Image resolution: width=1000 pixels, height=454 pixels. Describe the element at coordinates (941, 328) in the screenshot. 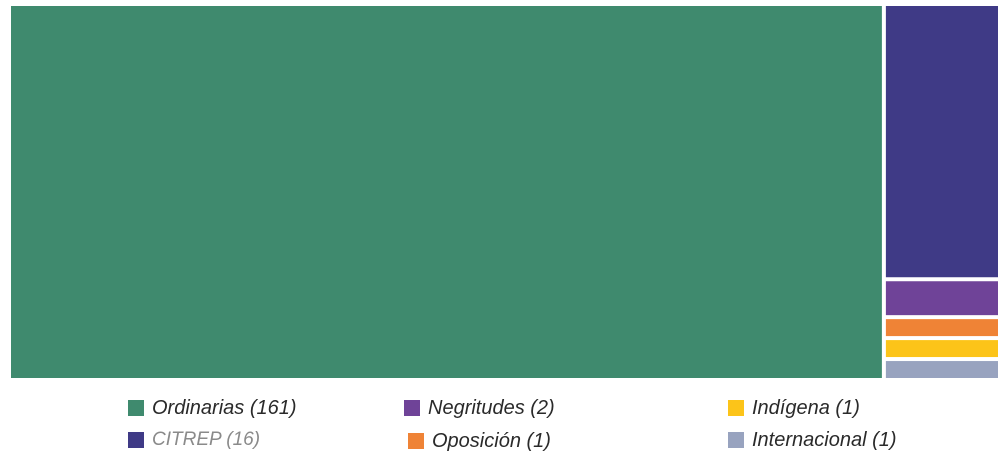

I see `tile-oposicion` at that location.